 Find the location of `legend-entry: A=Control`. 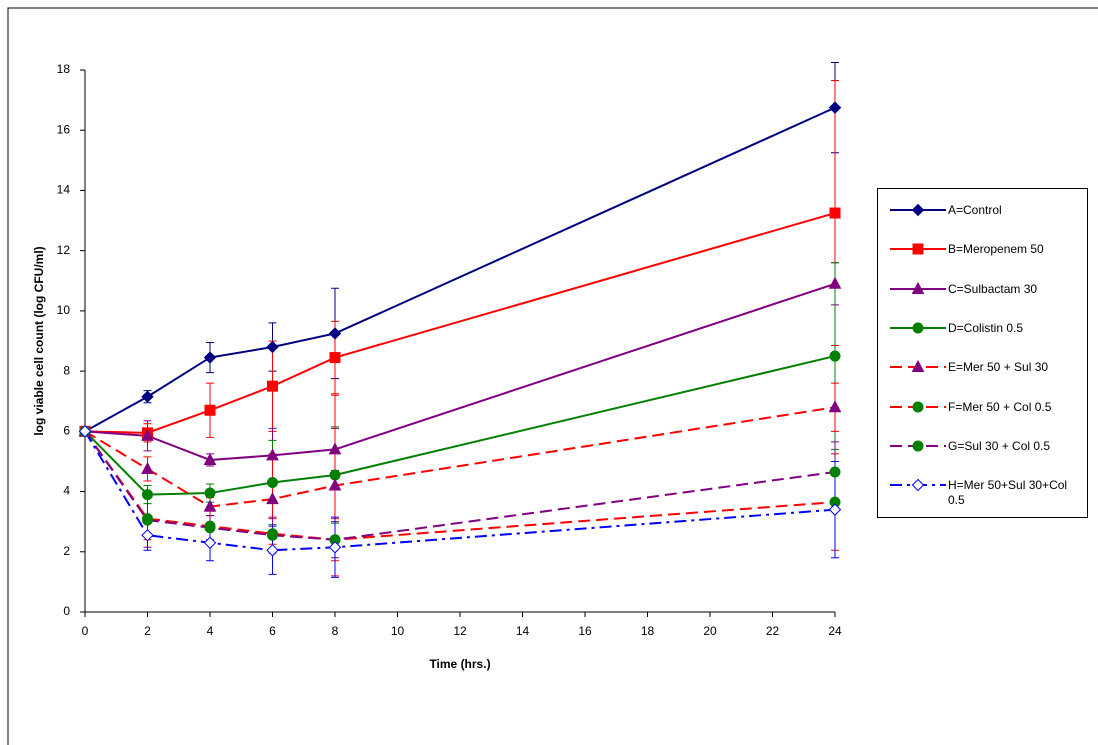

legend-entry: A=Control is located at coordinates (982, 210).